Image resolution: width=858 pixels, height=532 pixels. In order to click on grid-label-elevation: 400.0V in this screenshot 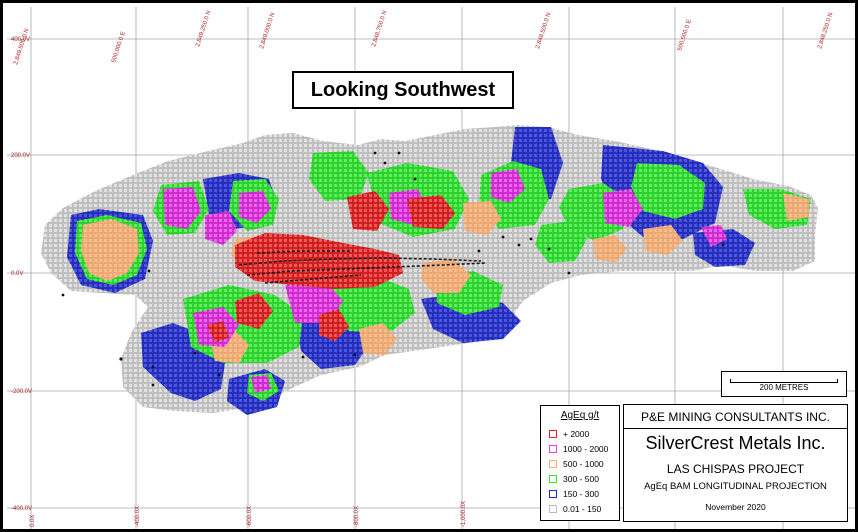, I will do `click(20, 40)`.